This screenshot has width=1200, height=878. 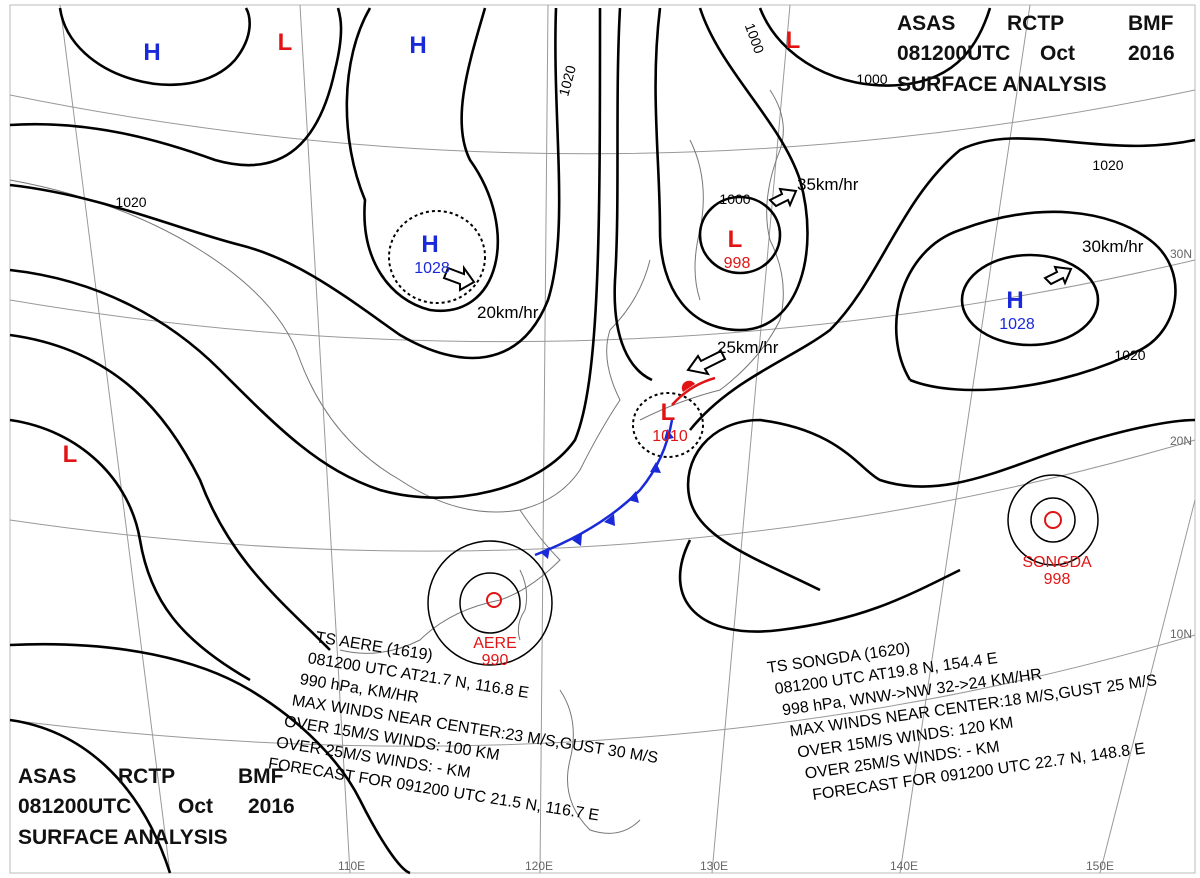 What do you see at coordinates (495, 660) in the screenshot?
I see `typhoon-pressure: 990` at bounding box center [495, 660].